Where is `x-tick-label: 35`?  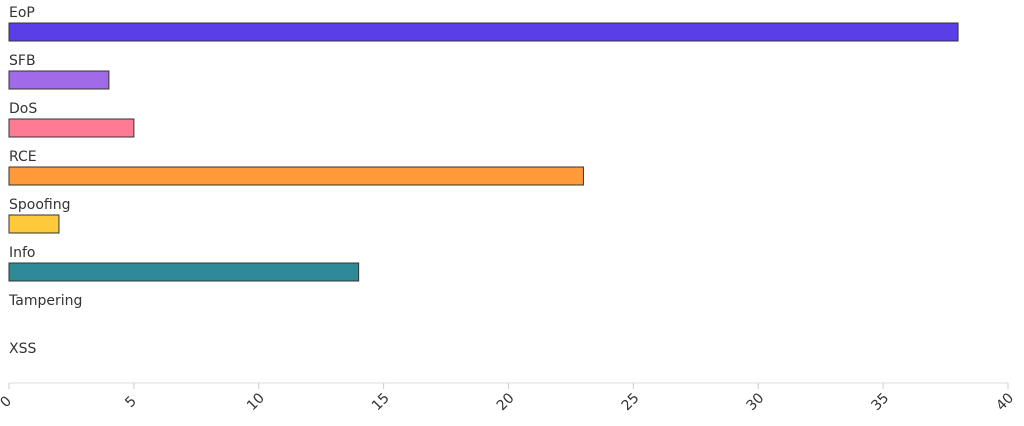 x-tick-label: 35 is located at coordinates (880, 402).